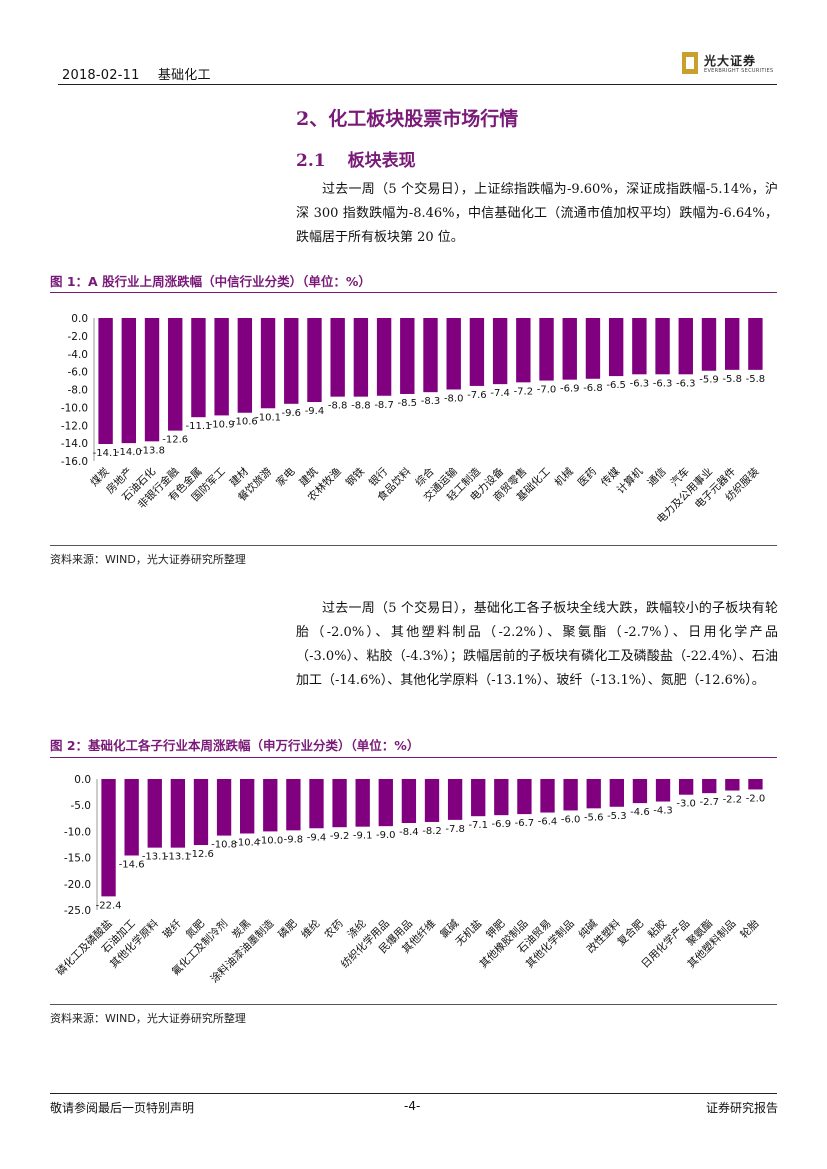 This screenshot has width=827, height=1169. What do you see at coordinates (355, 477) in the screenshot?
I see `category-label: 钢铁` at bounding box center [355, 477].